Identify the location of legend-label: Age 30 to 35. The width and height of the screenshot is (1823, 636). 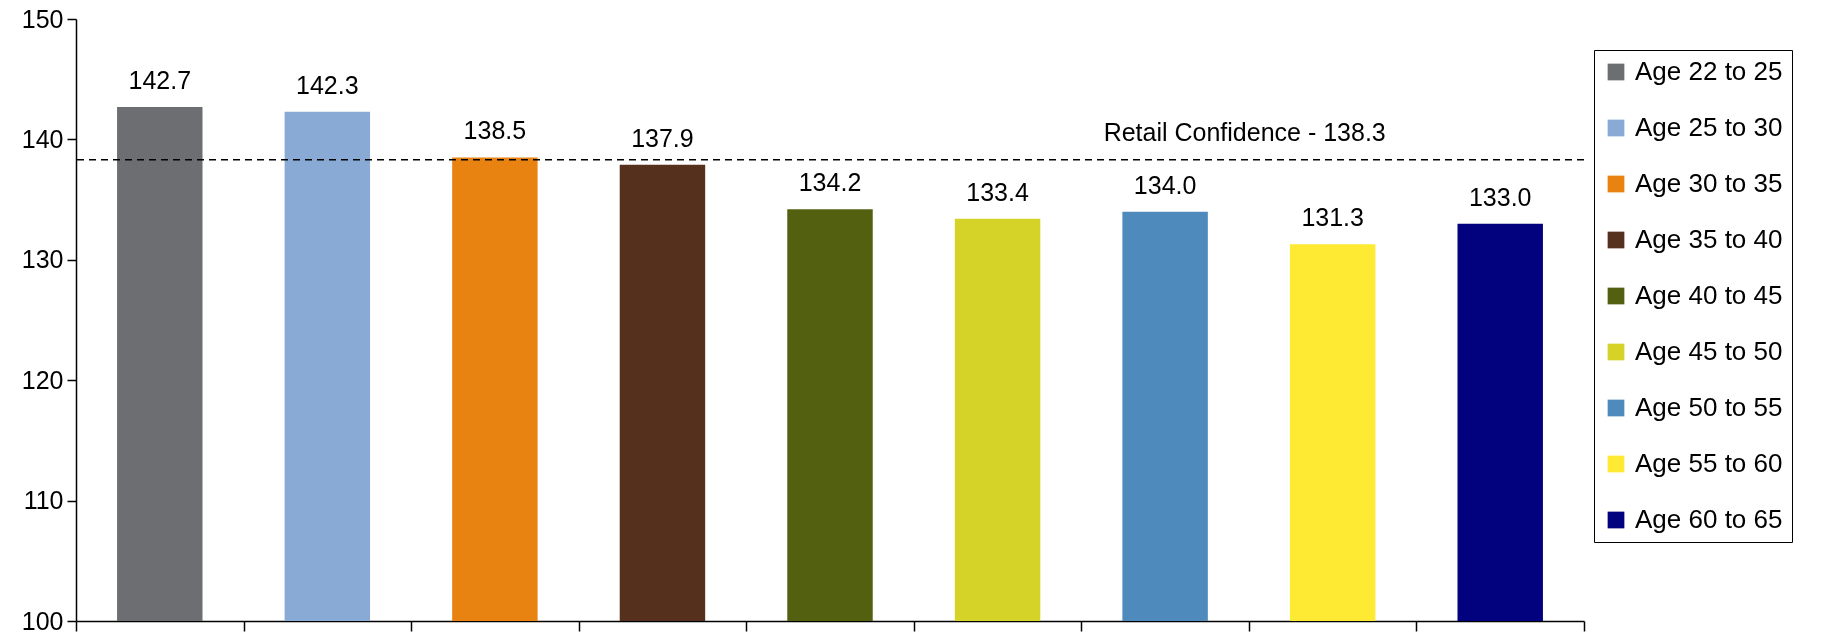
(1709, 183).